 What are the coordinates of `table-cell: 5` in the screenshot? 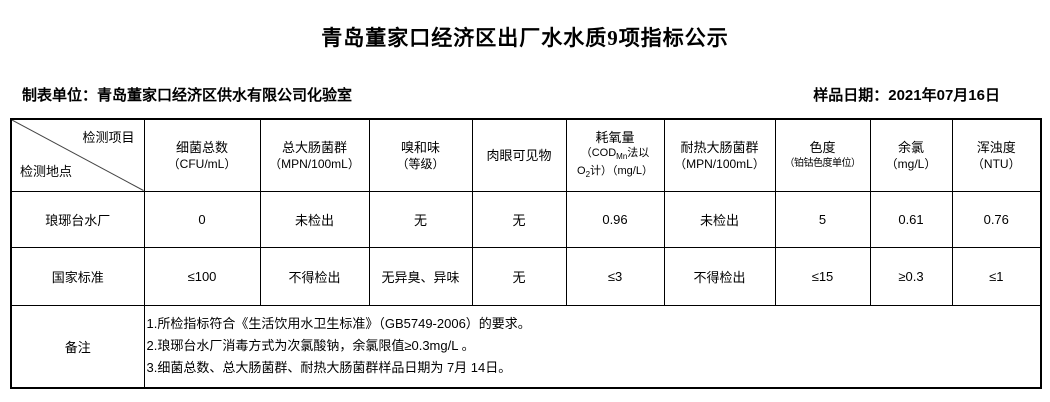 It's located at (822, 219).